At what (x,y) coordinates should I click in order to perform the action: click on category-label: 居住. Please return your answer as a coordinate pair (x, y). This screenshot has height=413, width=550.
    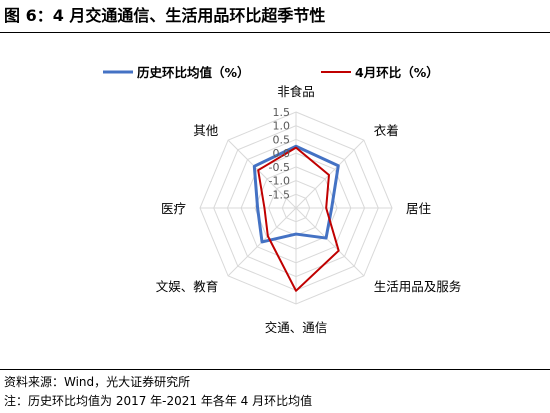
    Looking at the image, I should click on (419, 208).